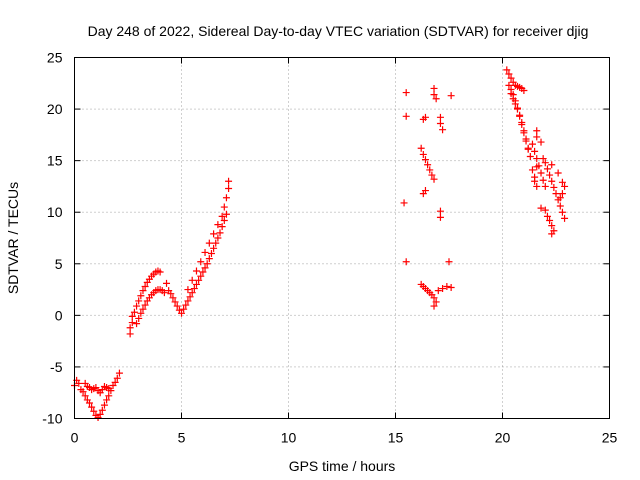 This screenshot has height=480, width=640. I want to click on x-tick-label: 20, so click(503, 438).